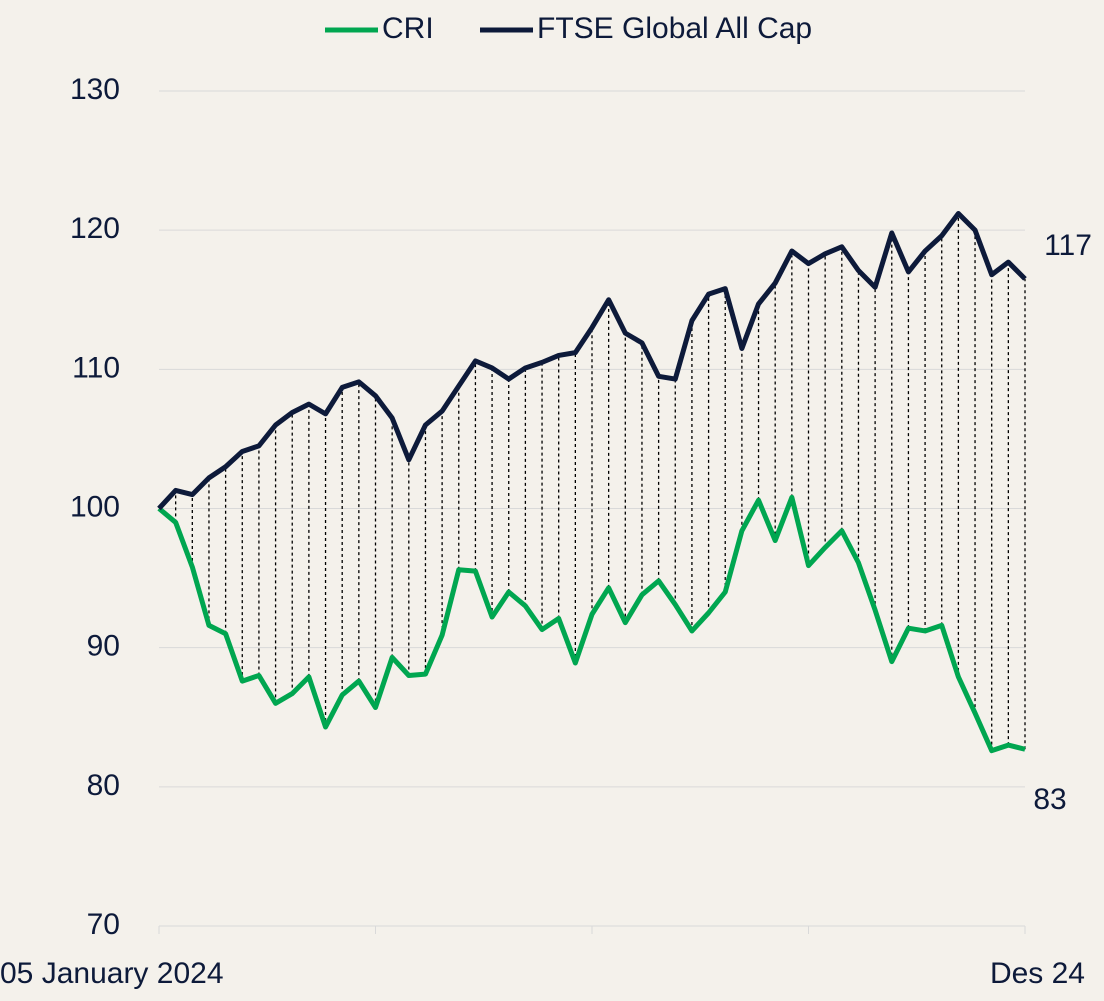 The image size is (1104, 1001). Describe the element at coordinates (408, 28) in the screenshot. I see `legend-label: CRI` at that location.